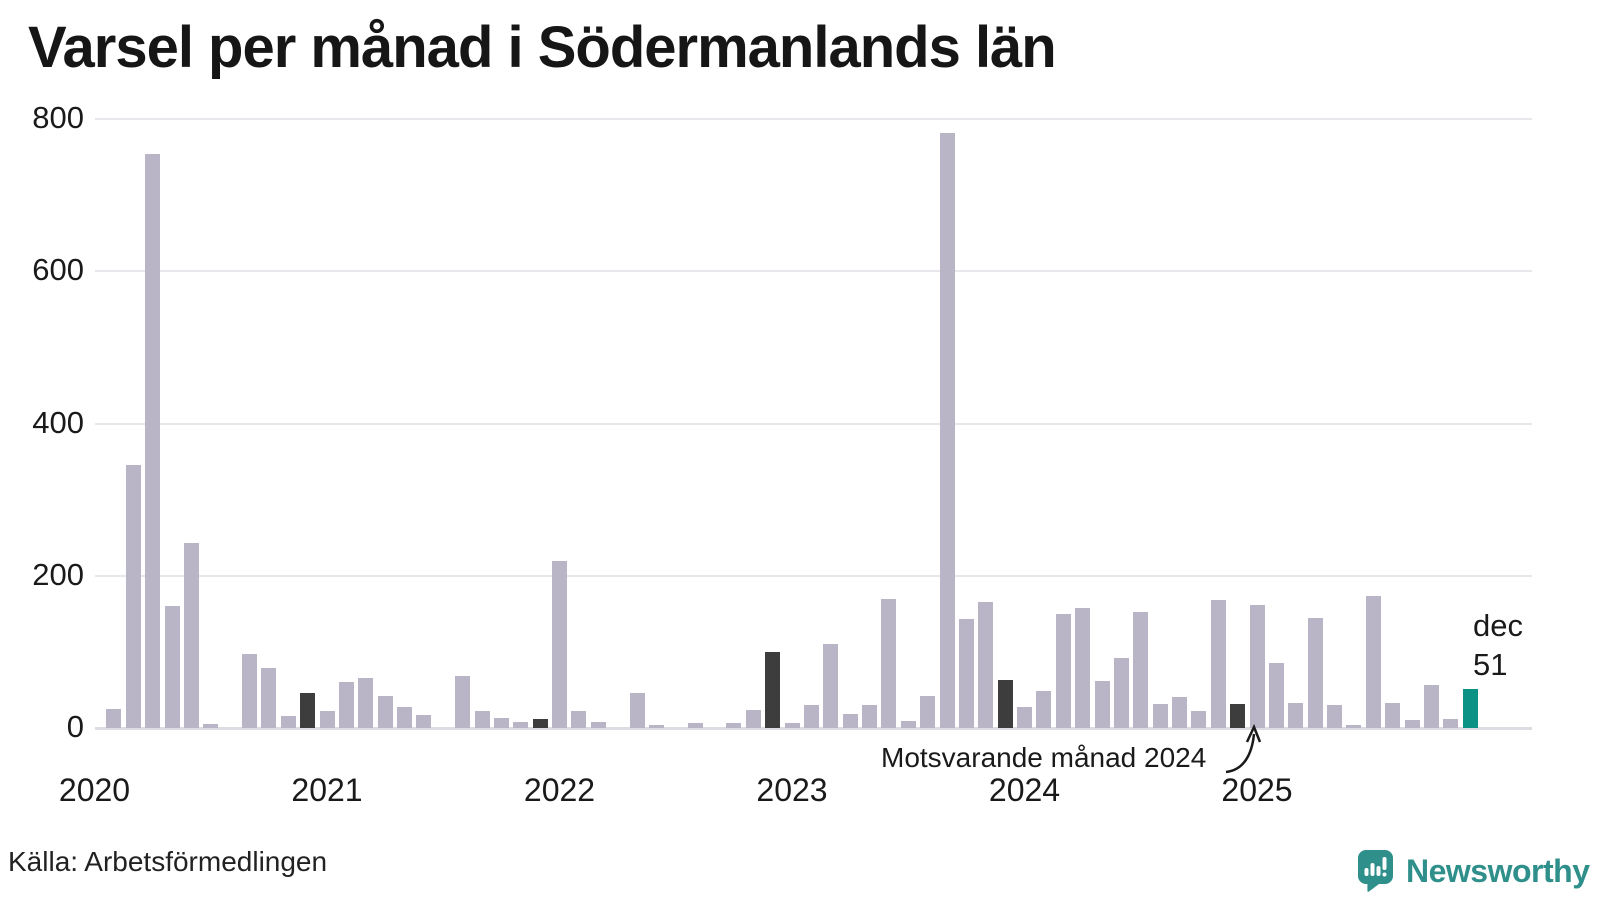 The image size is (1600, 900). I want to click on bar-2023-jan, so click(792, 725).